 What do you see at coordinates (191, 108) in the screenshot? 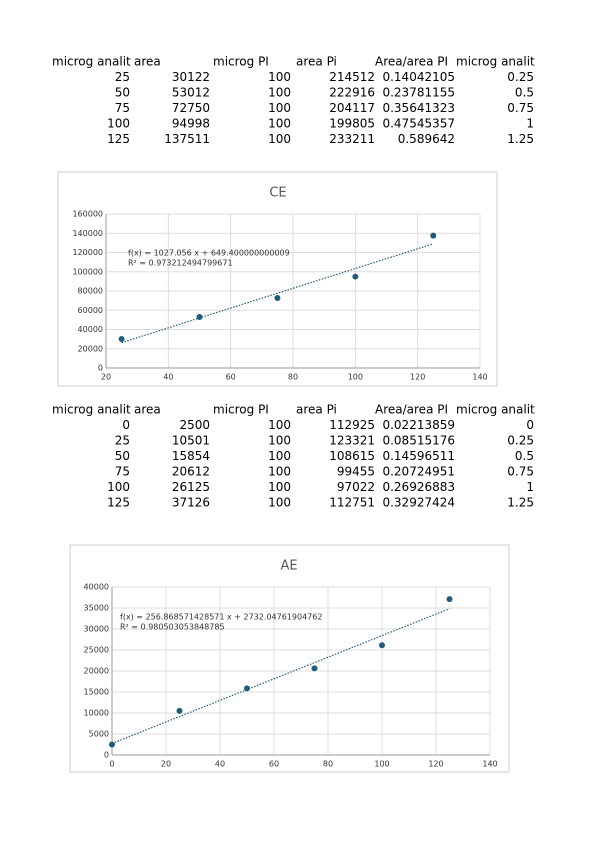
I see `table-cell: 72750` at bounding box center [191, 108].